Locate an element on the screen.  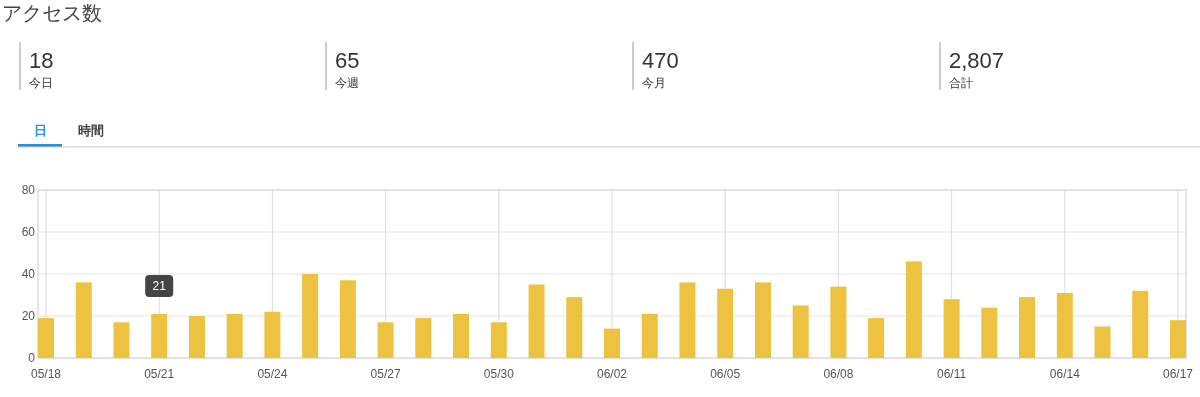
x-tick-label: 06/08 is located at coordinates (838, 374).